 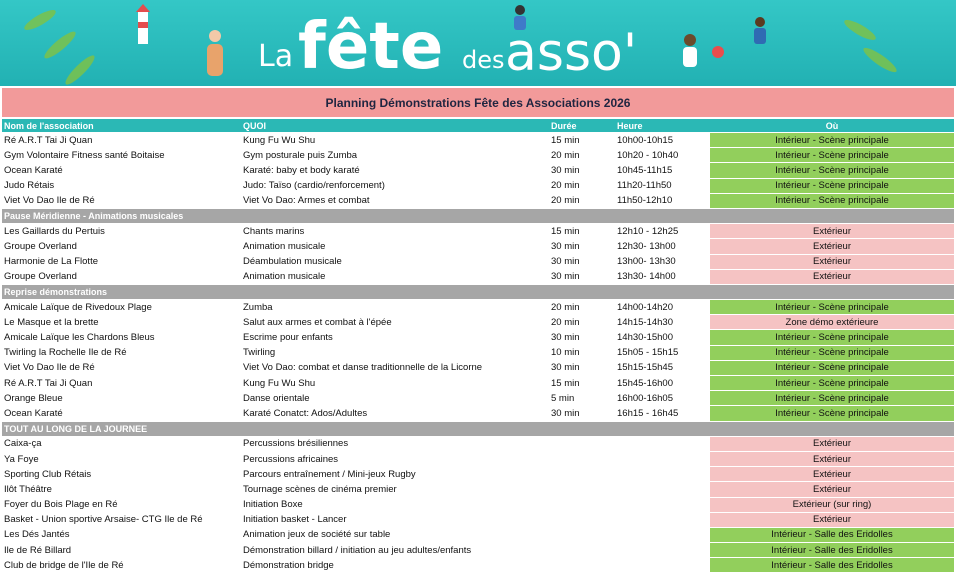 What do you see at coordinates (646, 246) in the screenshot?
I see `time-slot: 12h30- 13h00` at bounding box center [646, 246].